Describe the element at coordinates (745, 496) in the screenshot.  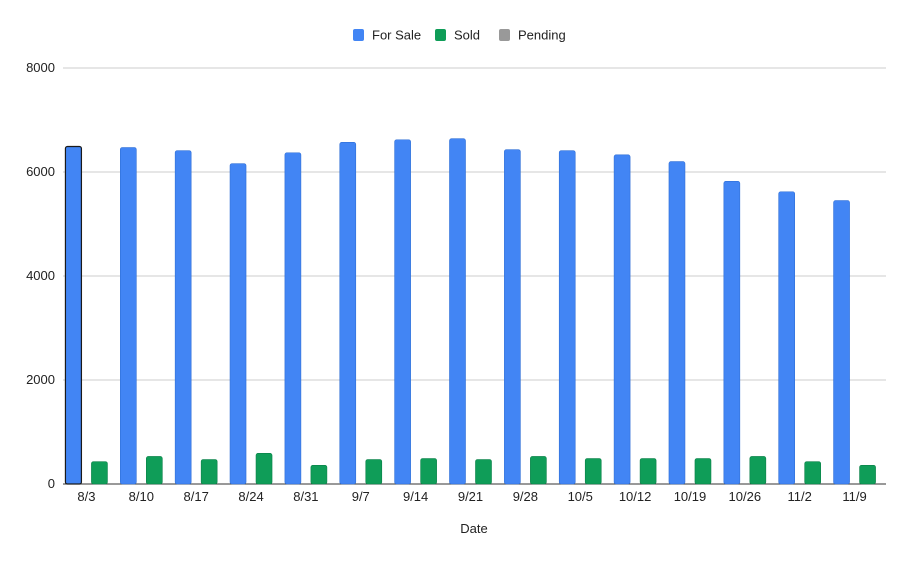
I see `x-tick-label: 10/26` at that location.